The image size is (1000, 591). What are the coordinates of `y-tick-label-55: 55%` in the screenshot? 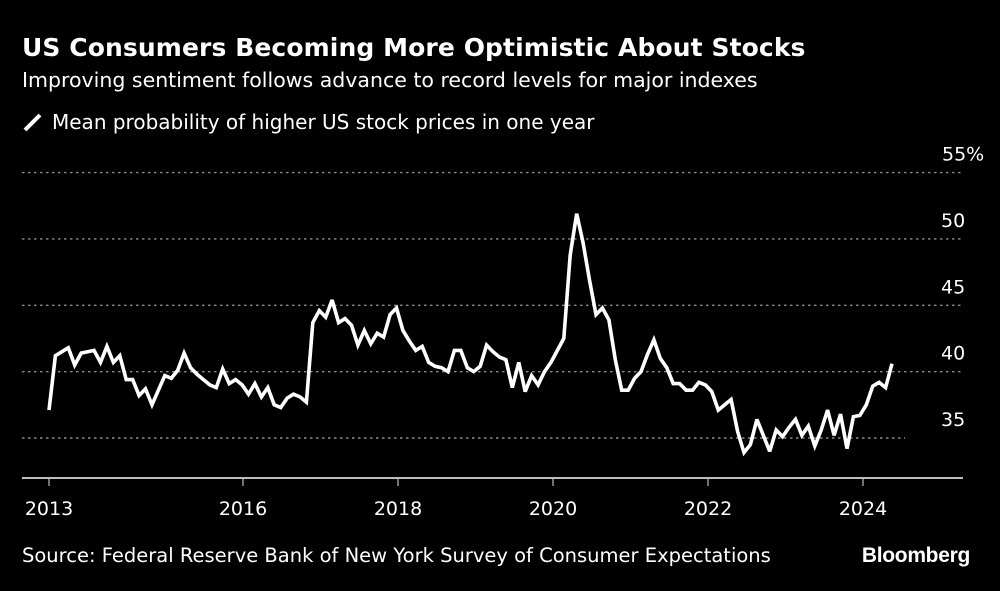 It's located at (963, 155).